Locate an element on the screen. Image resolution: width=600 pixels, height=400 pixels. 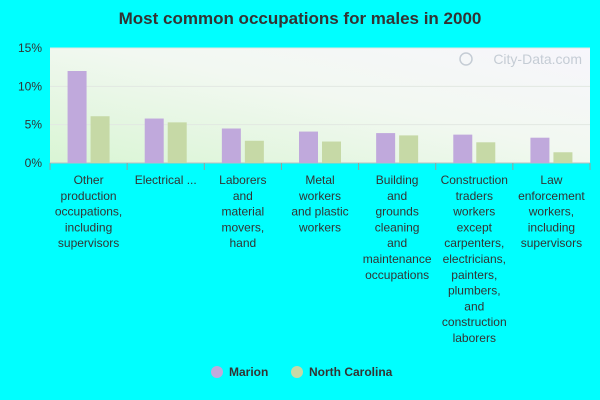
y-tick-label: 0% is located at coordinates (34, 163).